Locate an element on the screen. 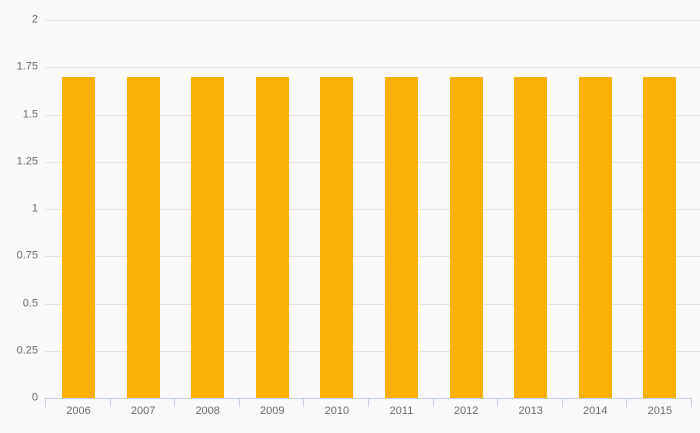 This screenshot has width=700, height=433. y-axis-tick-label: 1.25 is located at coordinates (27, 161).